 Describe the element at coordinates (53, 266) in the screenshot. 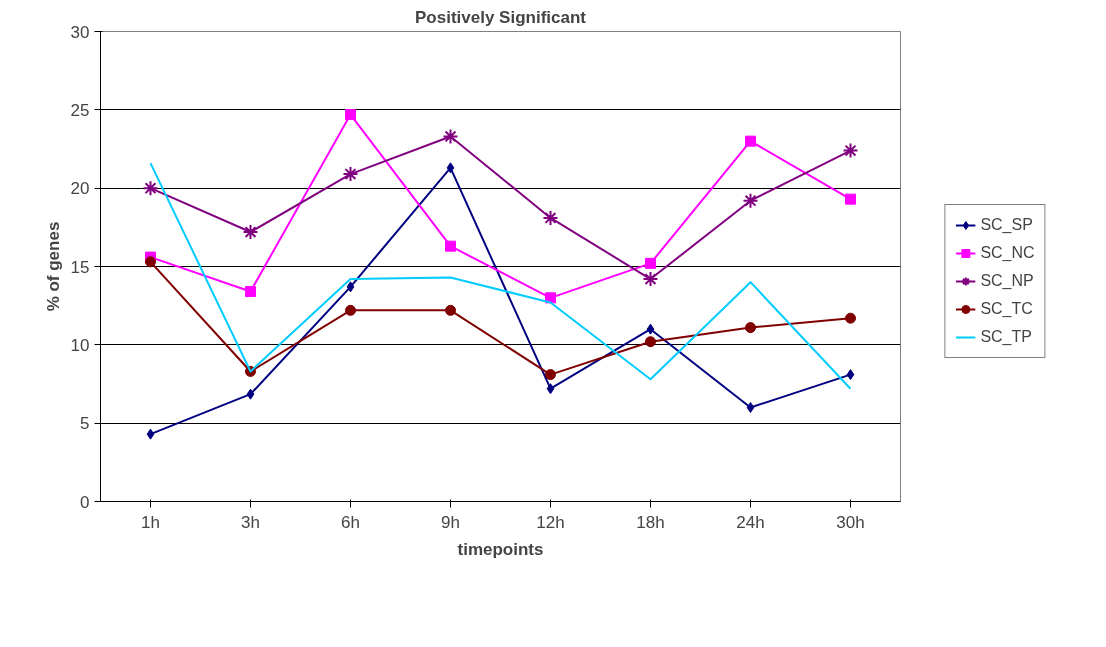

I see `y-axis-title: % of genes` at that location.